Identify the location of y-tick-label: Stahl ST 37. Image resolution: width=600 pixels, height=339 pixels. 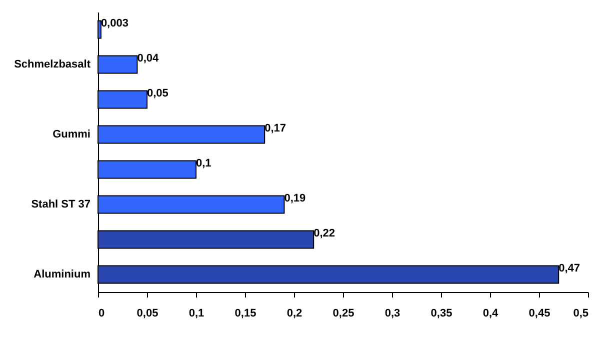
(60, 204).